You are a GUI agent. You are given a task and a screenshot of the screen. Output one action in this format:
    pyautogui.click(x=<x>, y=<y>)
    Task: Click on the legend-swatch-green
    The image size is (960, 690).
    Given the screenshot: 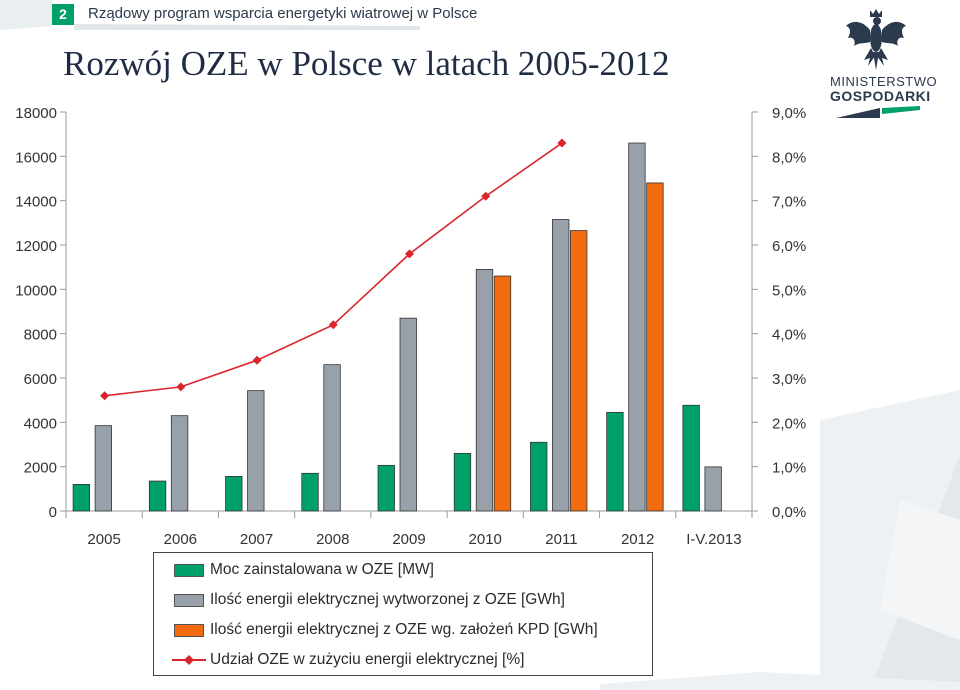 What is the action you would take?
    pyautogui.click(x=189, y=570)
    